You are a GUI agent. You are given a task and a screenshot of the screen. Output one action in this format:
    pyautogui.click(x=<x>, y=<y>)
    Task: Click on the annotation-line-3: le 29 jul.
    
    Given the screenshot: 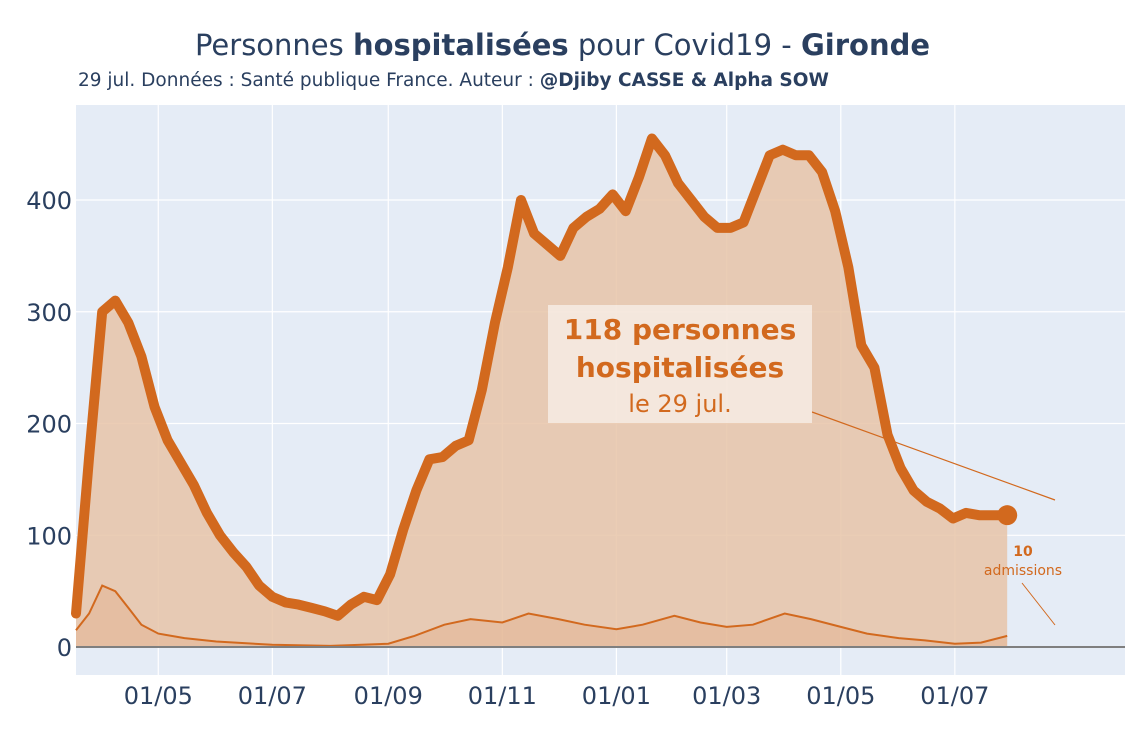 What is the action you would take?
    pyautogui.click(x=680, y=404)
    